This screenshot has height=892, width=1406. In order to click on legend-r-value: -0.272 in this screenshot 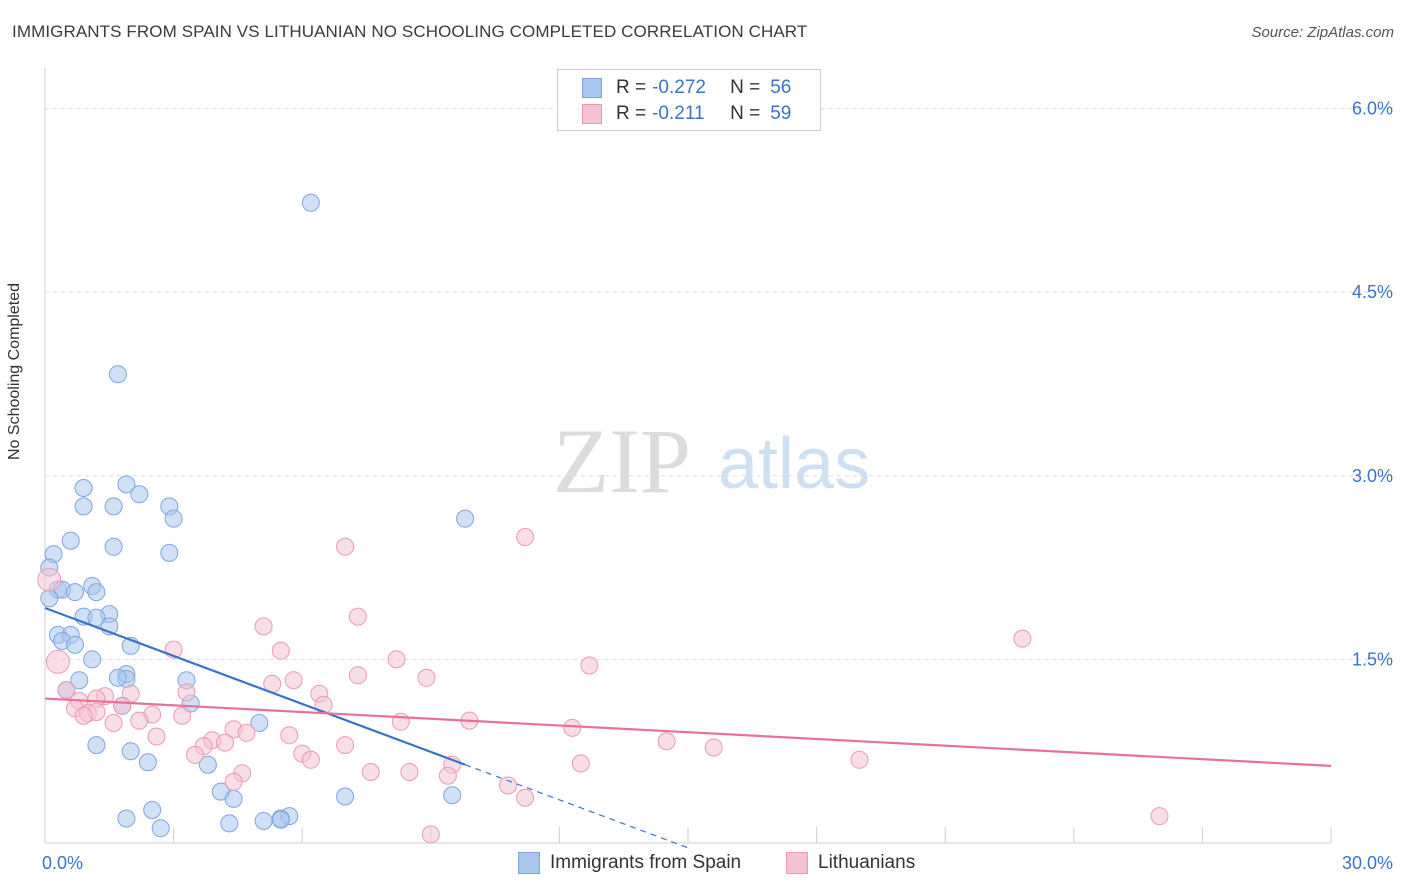, I will do `click(679, 87)`.